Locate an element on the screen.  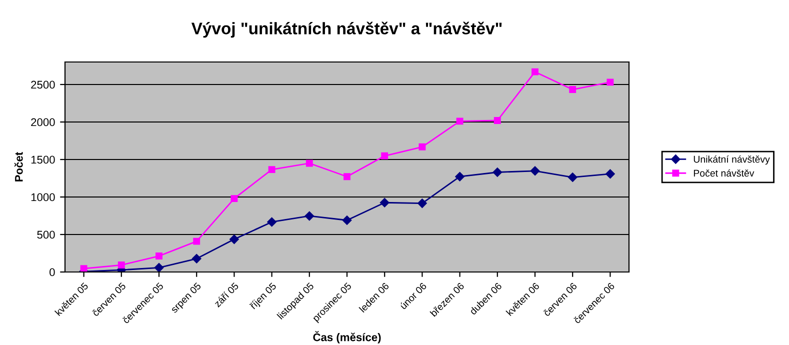
x-axis-title: Čas (měsíce) is located at coordinates (347, 337).